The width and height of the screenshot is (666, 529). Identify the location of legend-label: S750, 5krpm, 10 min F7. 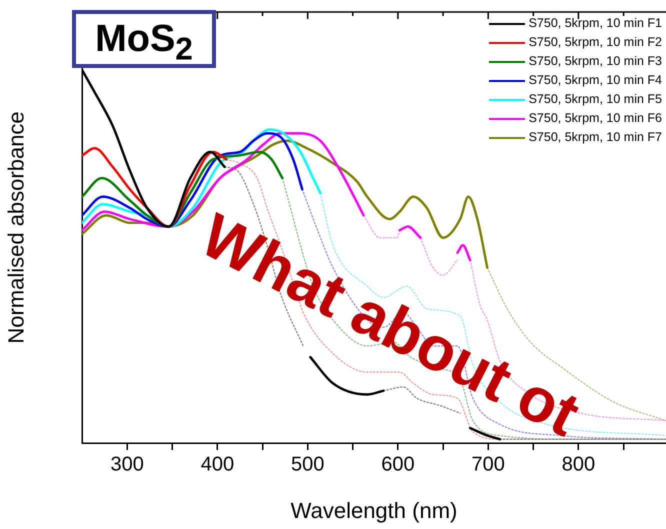
(595, 137).